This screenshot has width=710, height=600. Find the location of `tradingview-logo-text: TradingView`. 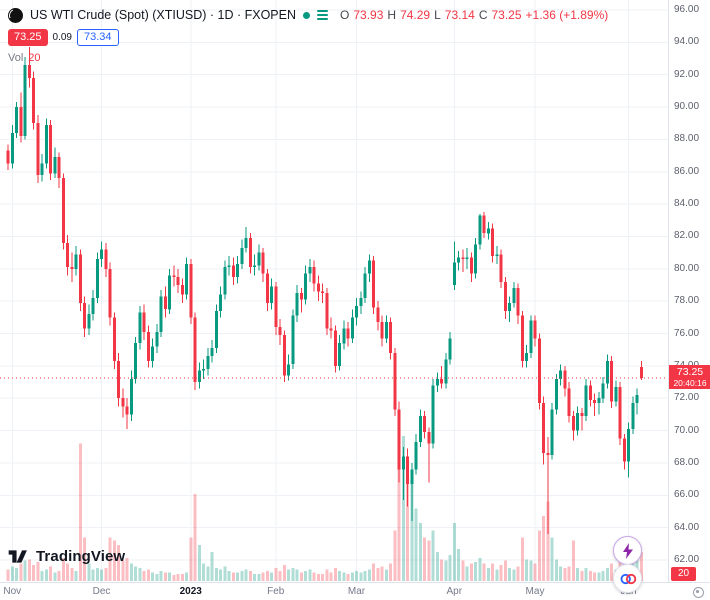

tradingview-logo-text: TradingView is located at coordinates (81, 556).